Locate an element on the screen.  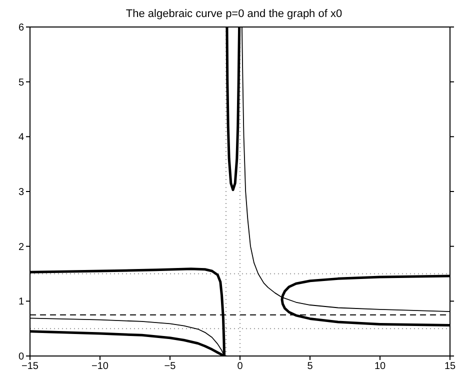
y-tick-label: 6 is located at coordinates (21, 28).